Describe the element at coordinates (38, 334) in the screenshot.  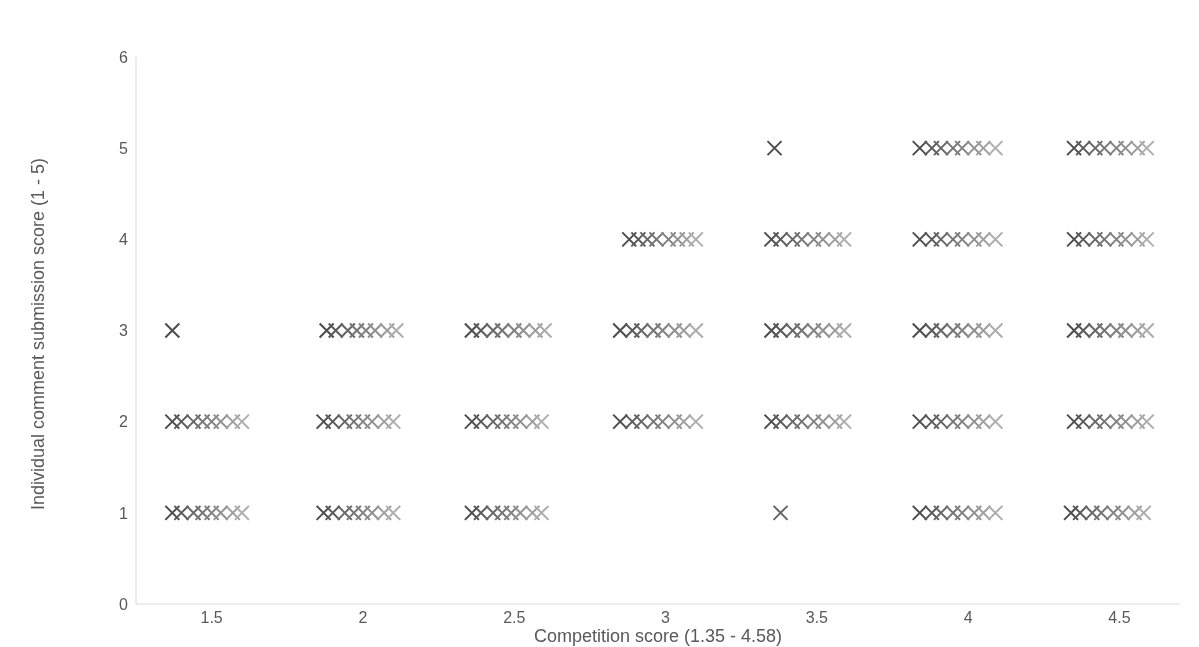
I see `y-axis-title: Individual comment submission score (1 - 5)` at that location.